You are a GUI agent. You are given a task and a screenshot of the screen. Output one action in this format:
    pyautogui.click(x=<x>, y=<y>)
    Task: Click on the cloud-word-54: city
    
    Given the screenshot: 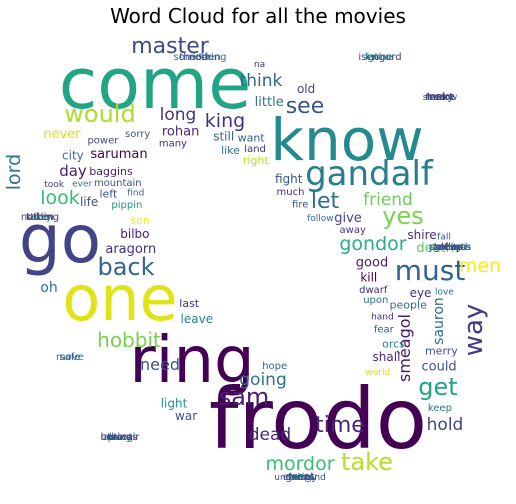 What is the action you would take?
    pyautogui.click(x=73, y=155)
    